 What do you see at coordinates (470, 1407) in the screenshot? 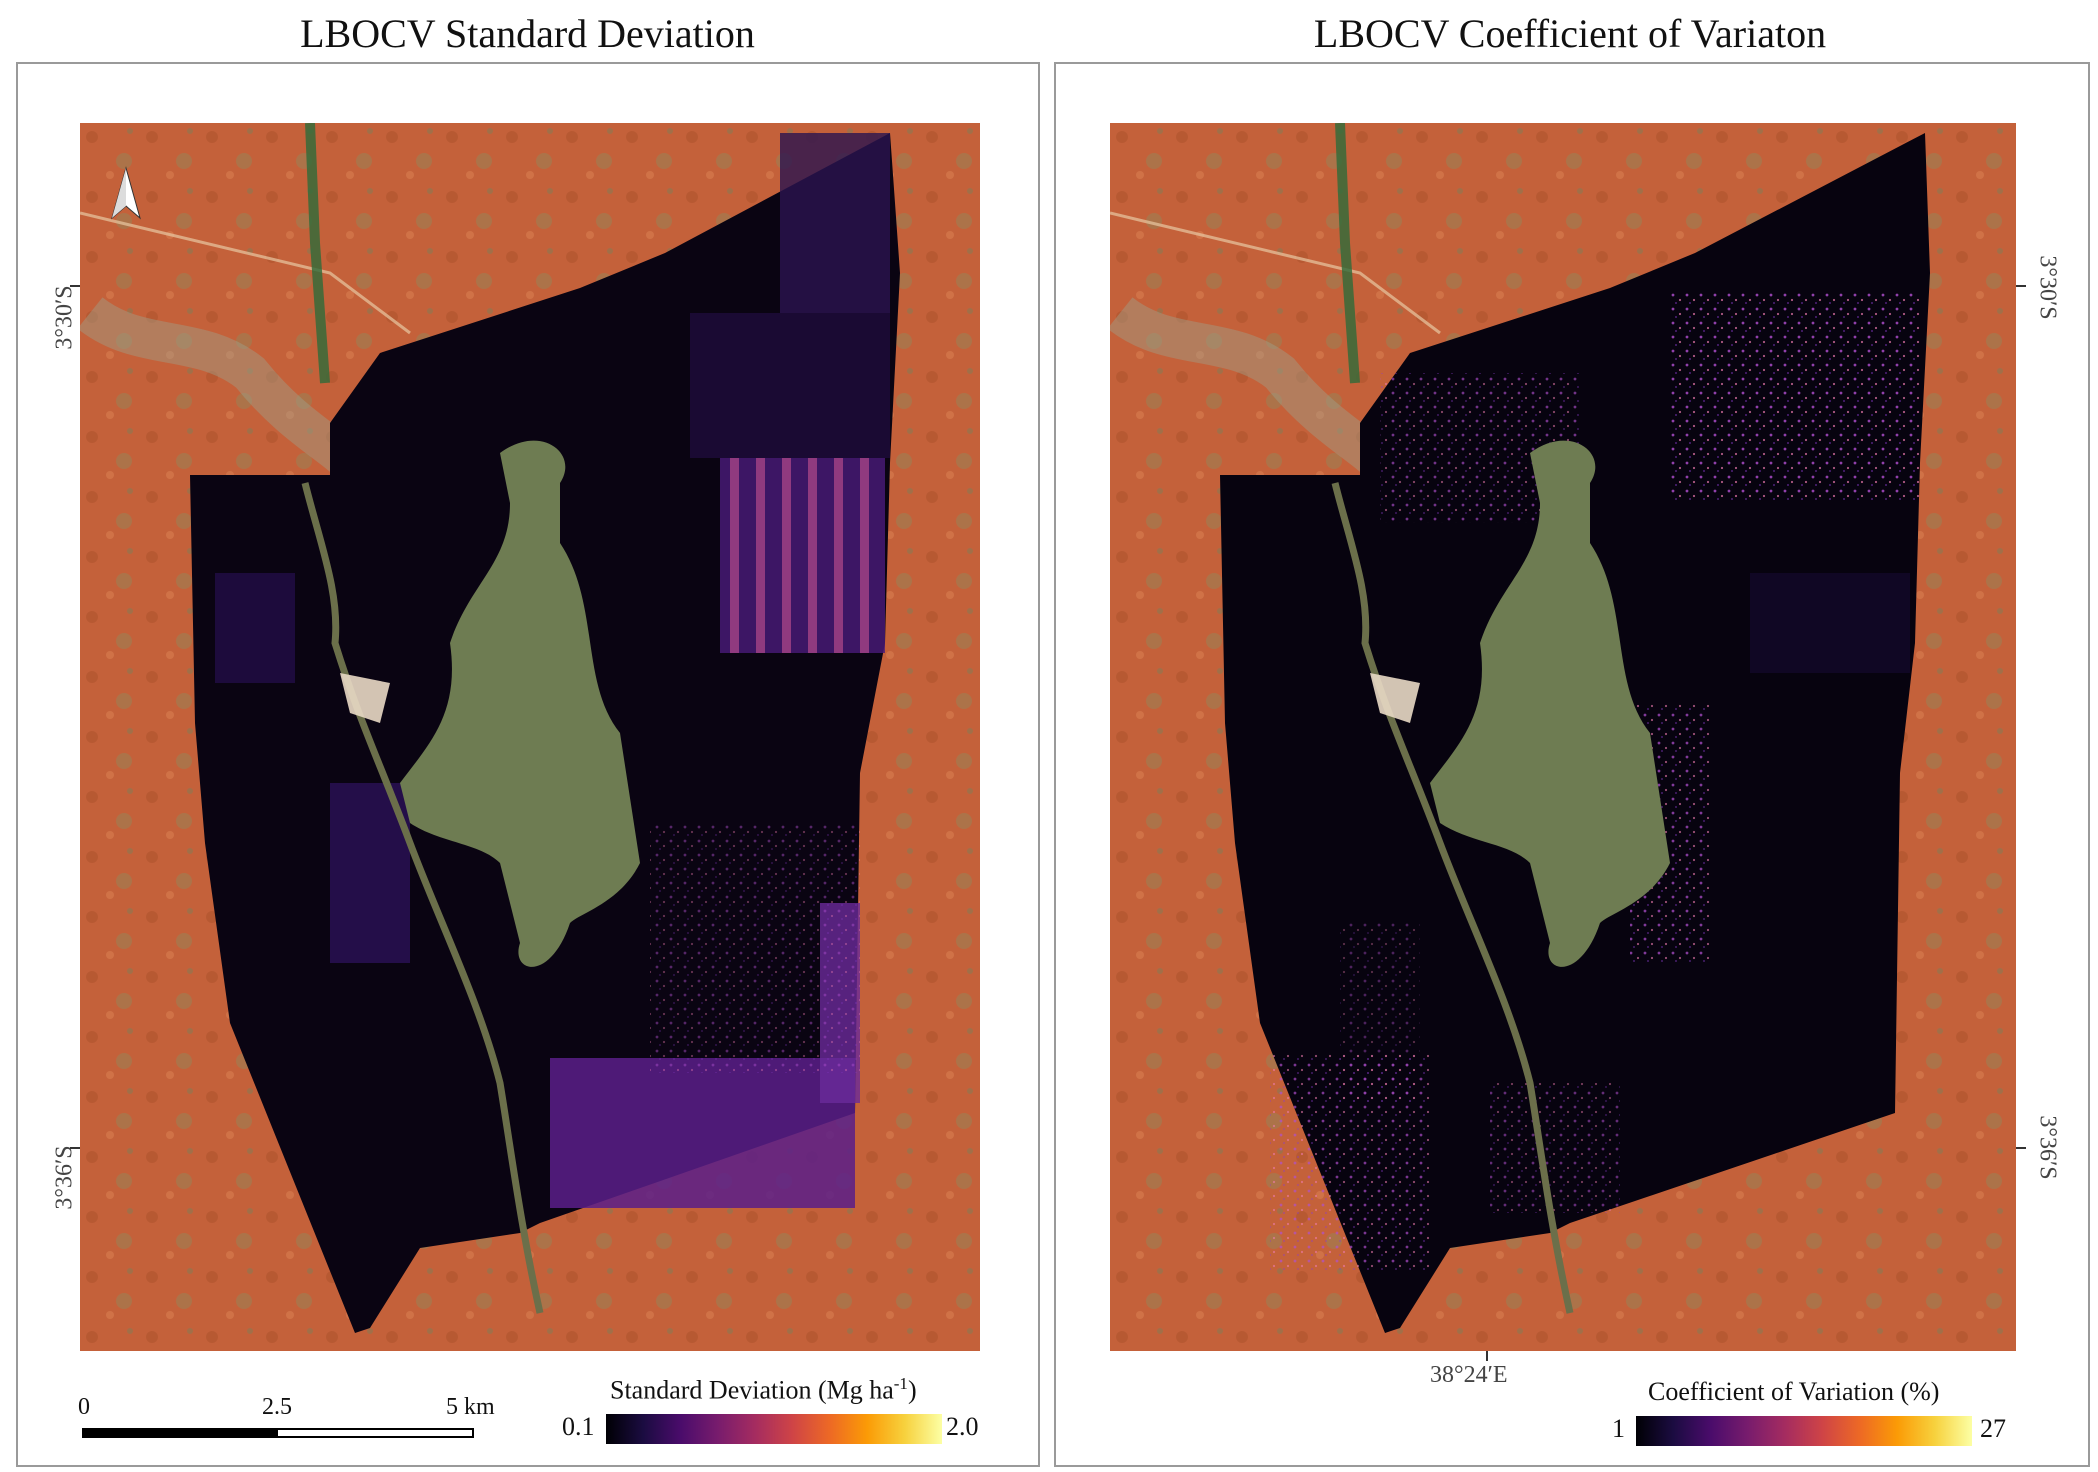
I see `scale-label-end: 5 km` at bounding box center [470, 1407].